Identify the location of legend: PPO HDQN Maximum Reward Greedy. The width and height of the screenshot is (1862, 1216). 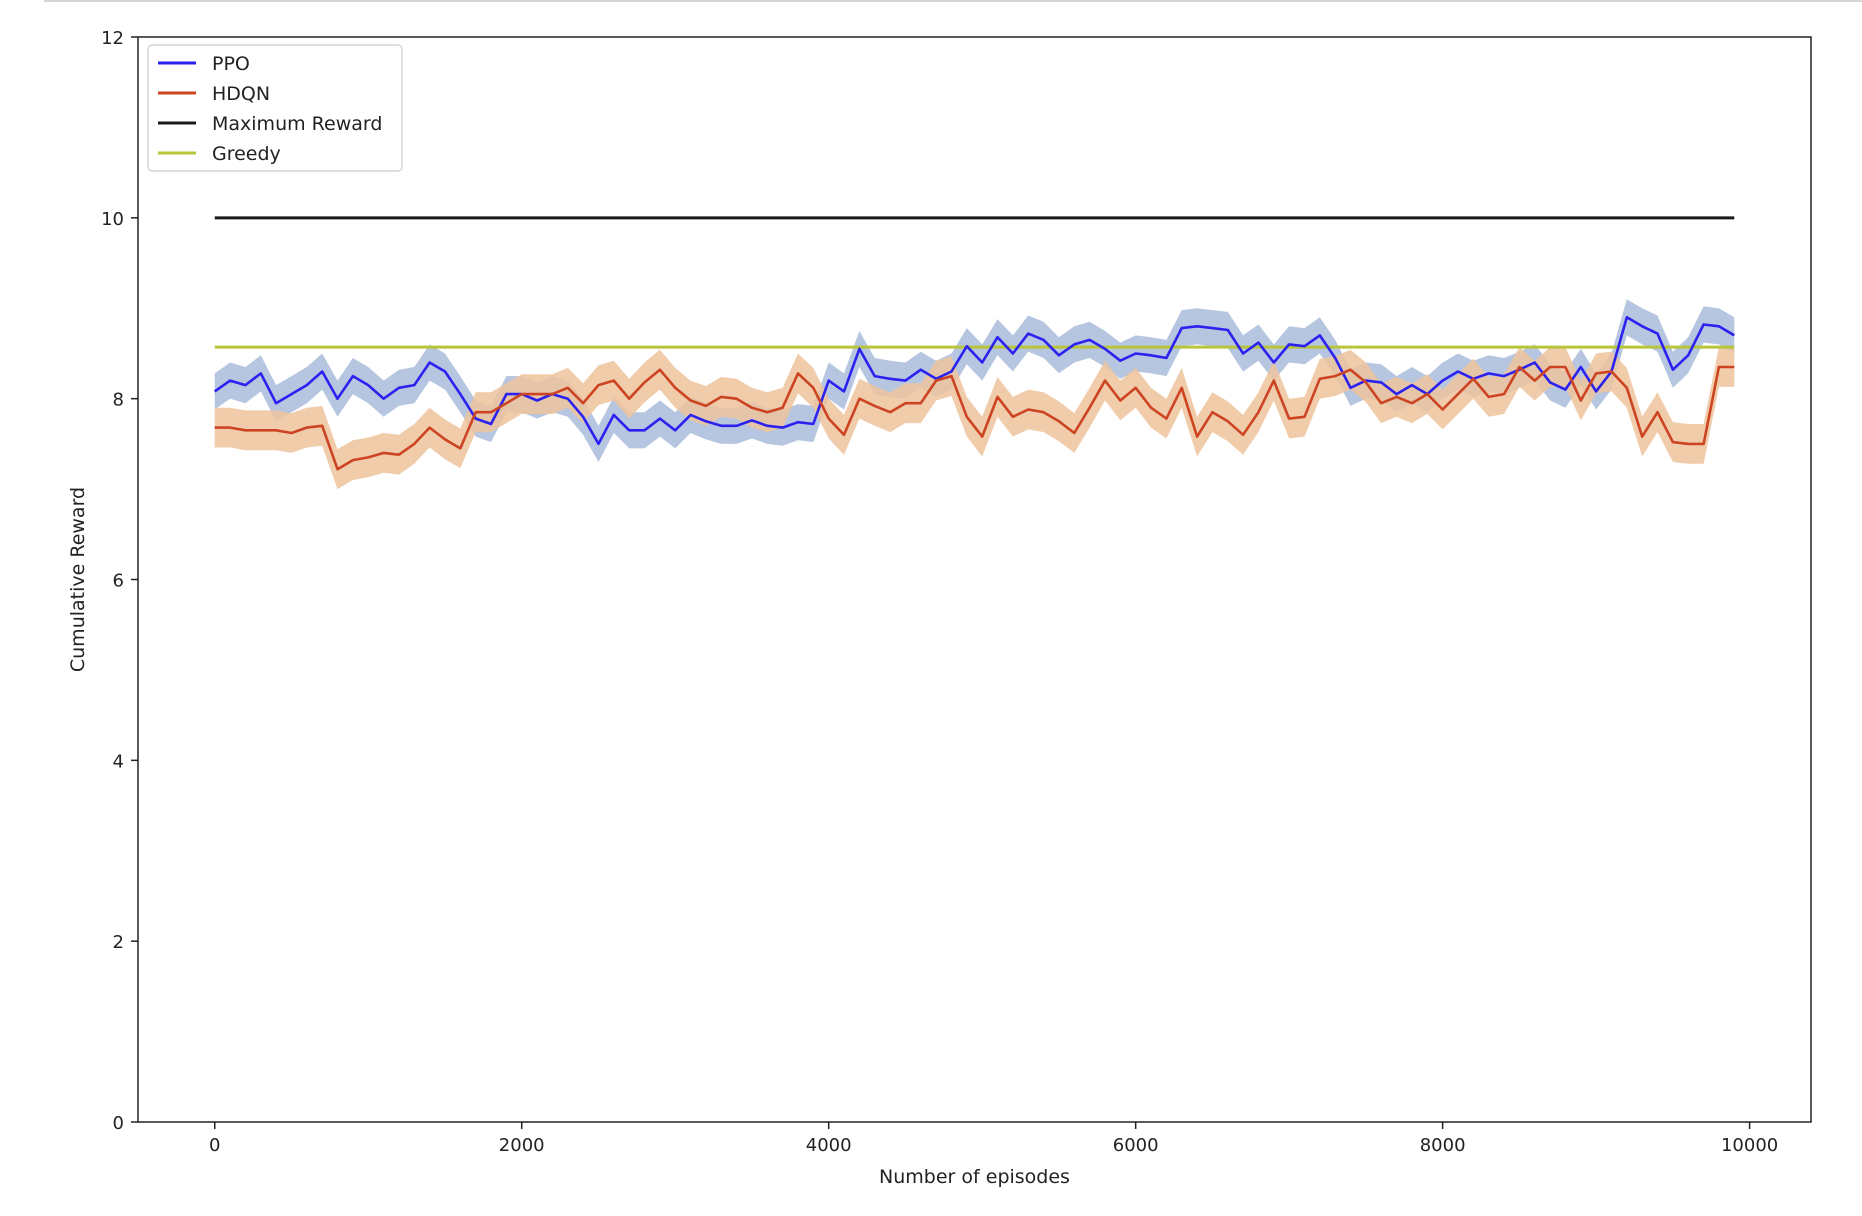
(275, 108).